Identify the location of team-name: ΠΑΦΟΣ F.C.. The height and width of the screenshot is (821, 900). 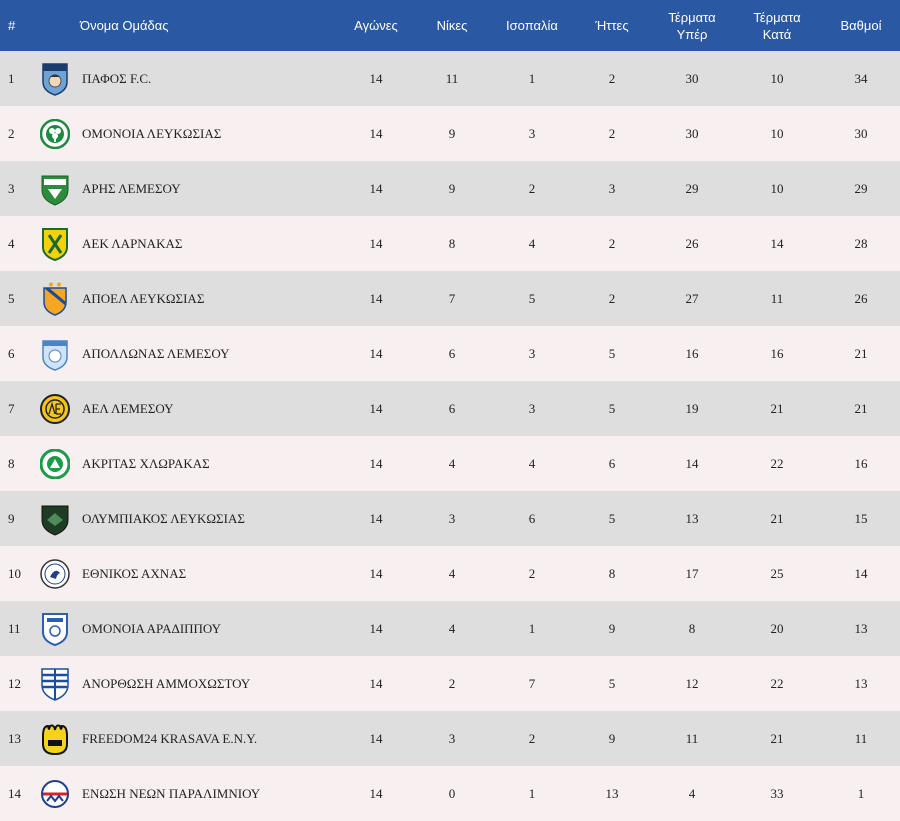
(117, 78).